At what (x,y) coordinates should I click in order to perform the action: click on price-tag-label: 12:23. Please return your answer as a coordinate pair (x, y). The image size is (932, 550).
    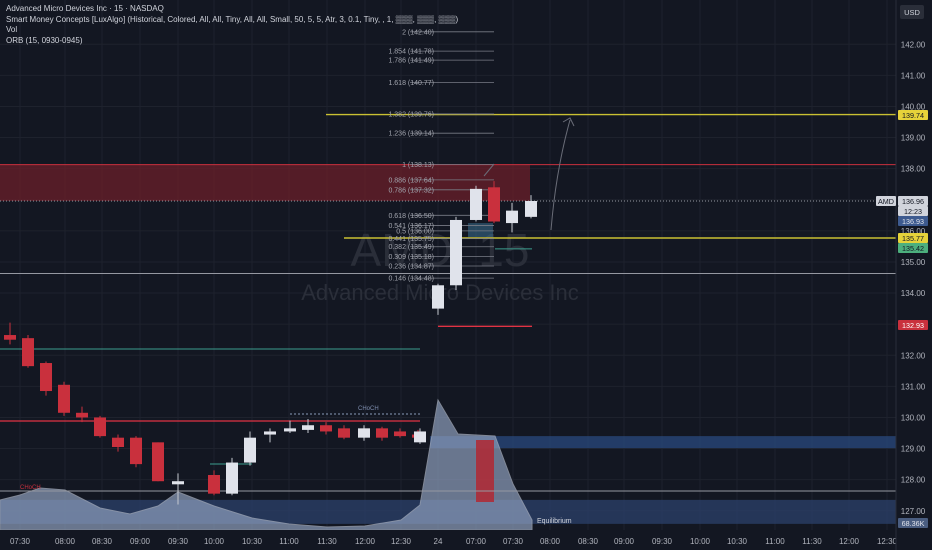
    Looking at the image, I should click on (913, 211).